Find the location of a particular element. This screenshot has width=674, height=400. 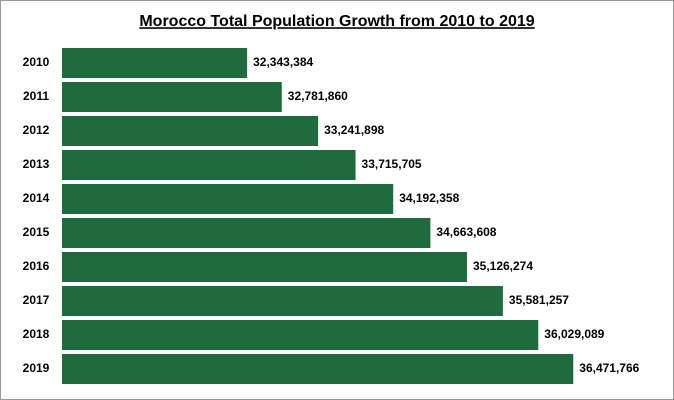

y-tick-label: 2016 is located at coordinates (36, 266).